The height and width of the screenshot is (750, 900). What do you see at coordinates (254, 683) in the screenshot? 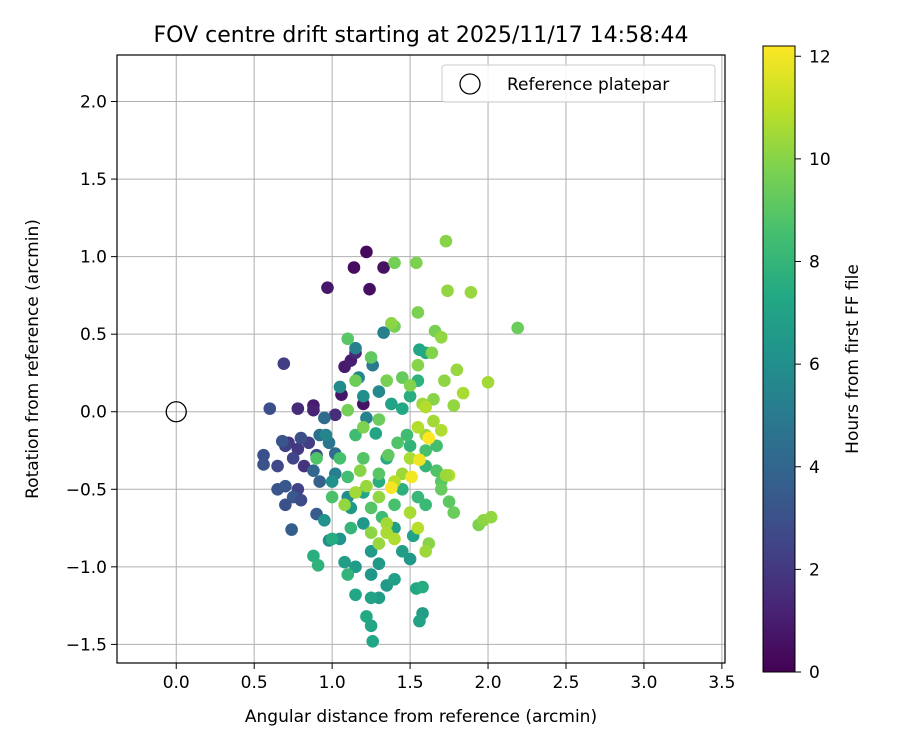
I see `x-tick-label: 0.5` at bounding box center [254, 683].